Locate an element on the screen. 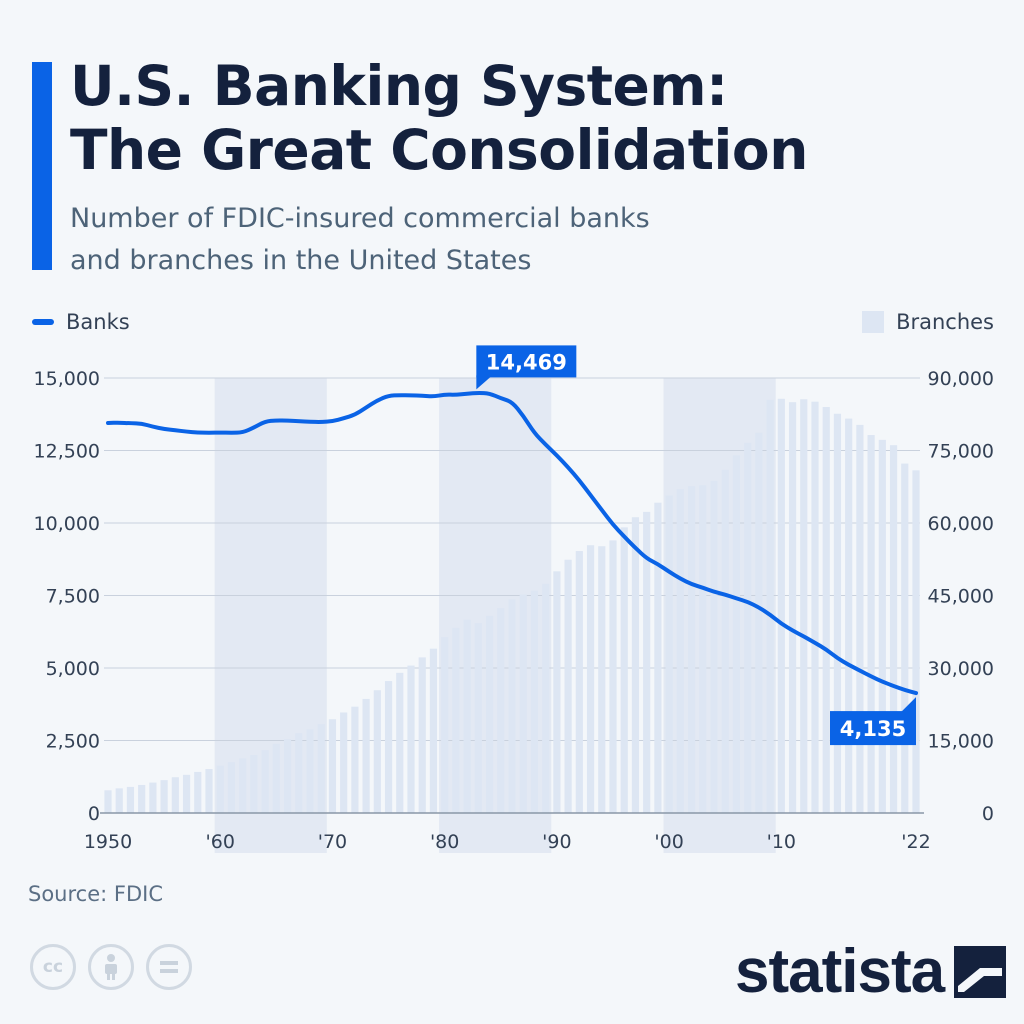  statista-mark-icon is located at coordinates (980, 971).